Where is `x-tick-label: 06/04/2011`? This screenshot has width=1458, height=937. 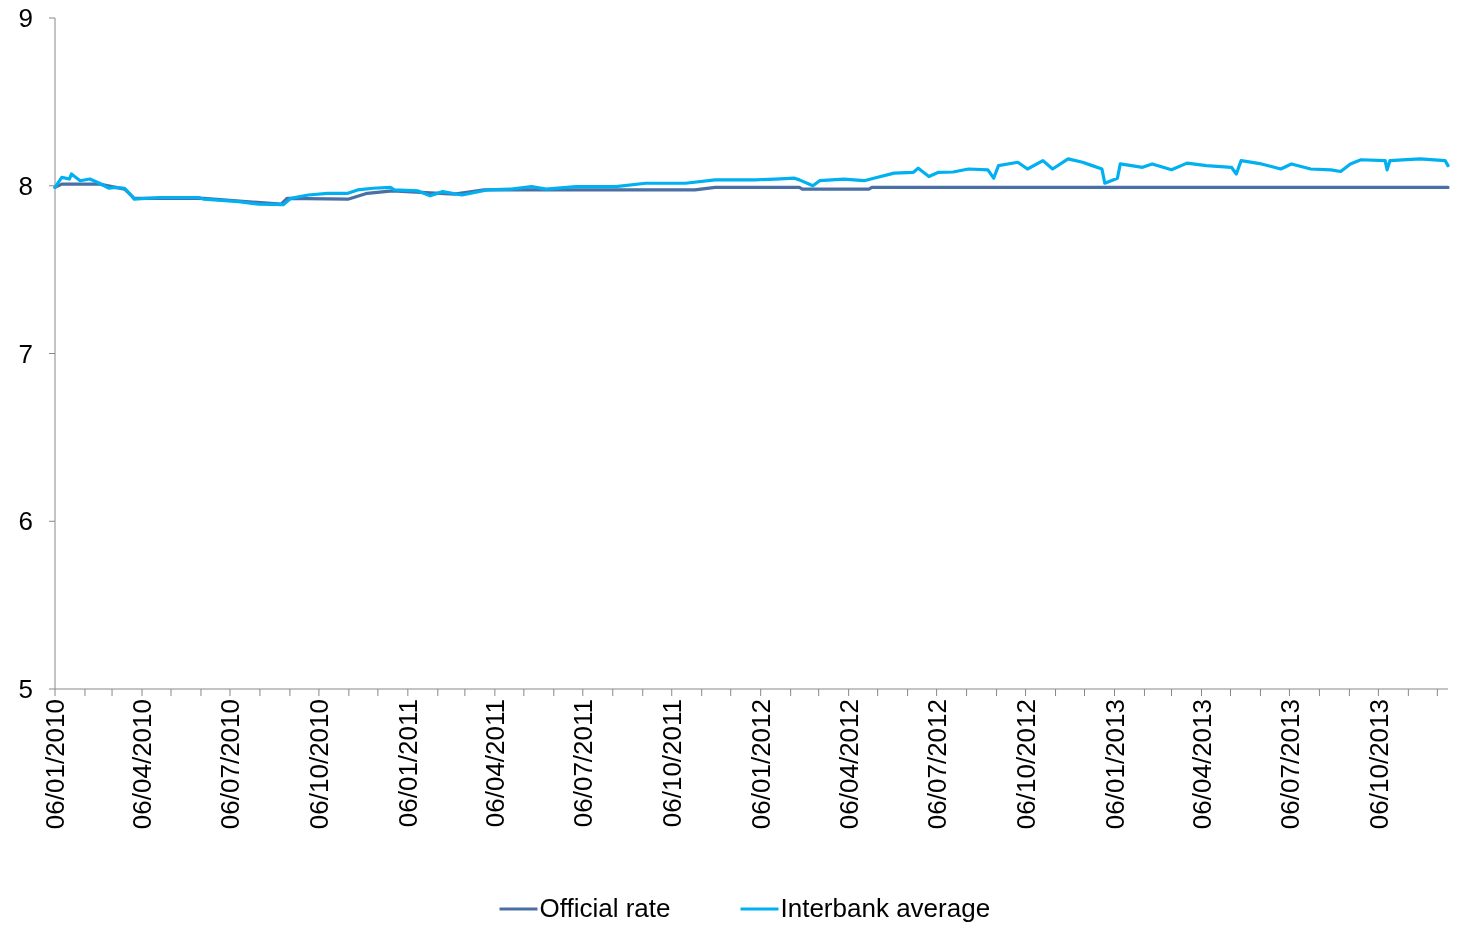 x-tick-label: 06/04/2011 is located at coordinates (494, 763).